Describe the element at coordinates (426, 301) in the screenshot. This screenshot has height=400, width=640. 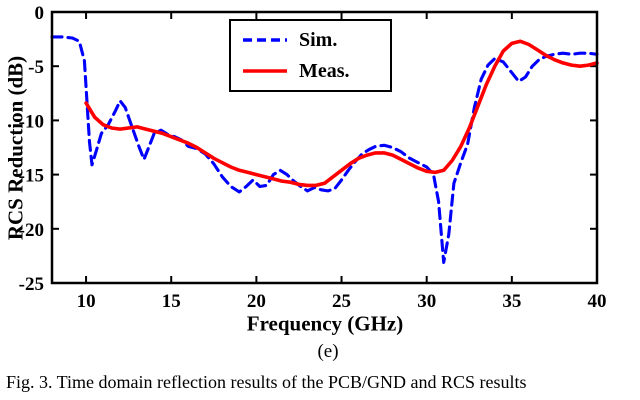
I see `x-tick-label: 30` at that location.